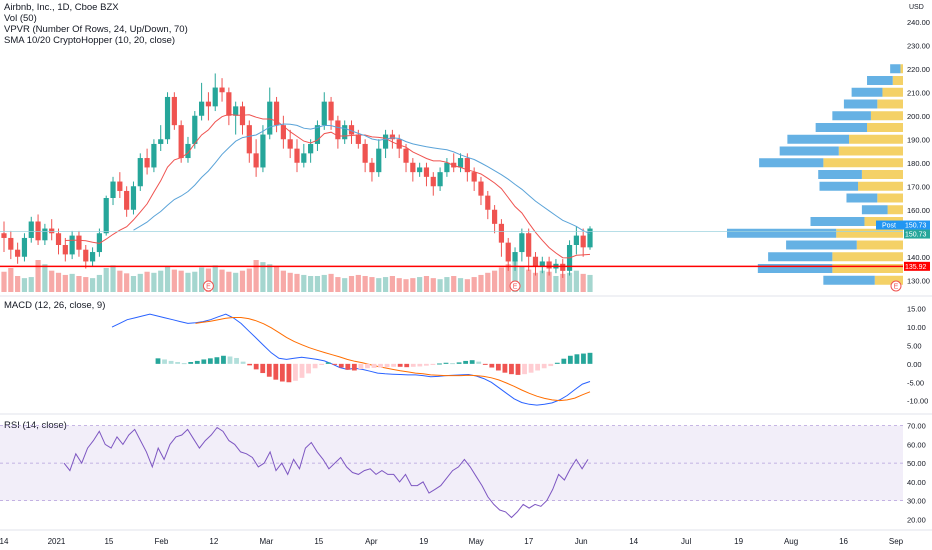  I want to click on volume-bars, so click(297, 276).